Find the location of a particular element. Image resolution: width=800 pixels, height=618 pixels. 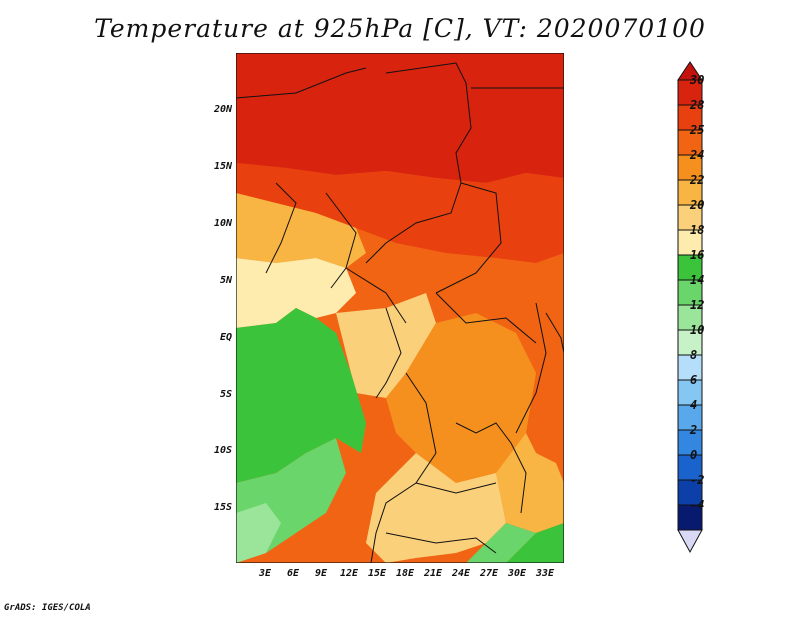

region-southeast-green is located at coordinates (501, 543).